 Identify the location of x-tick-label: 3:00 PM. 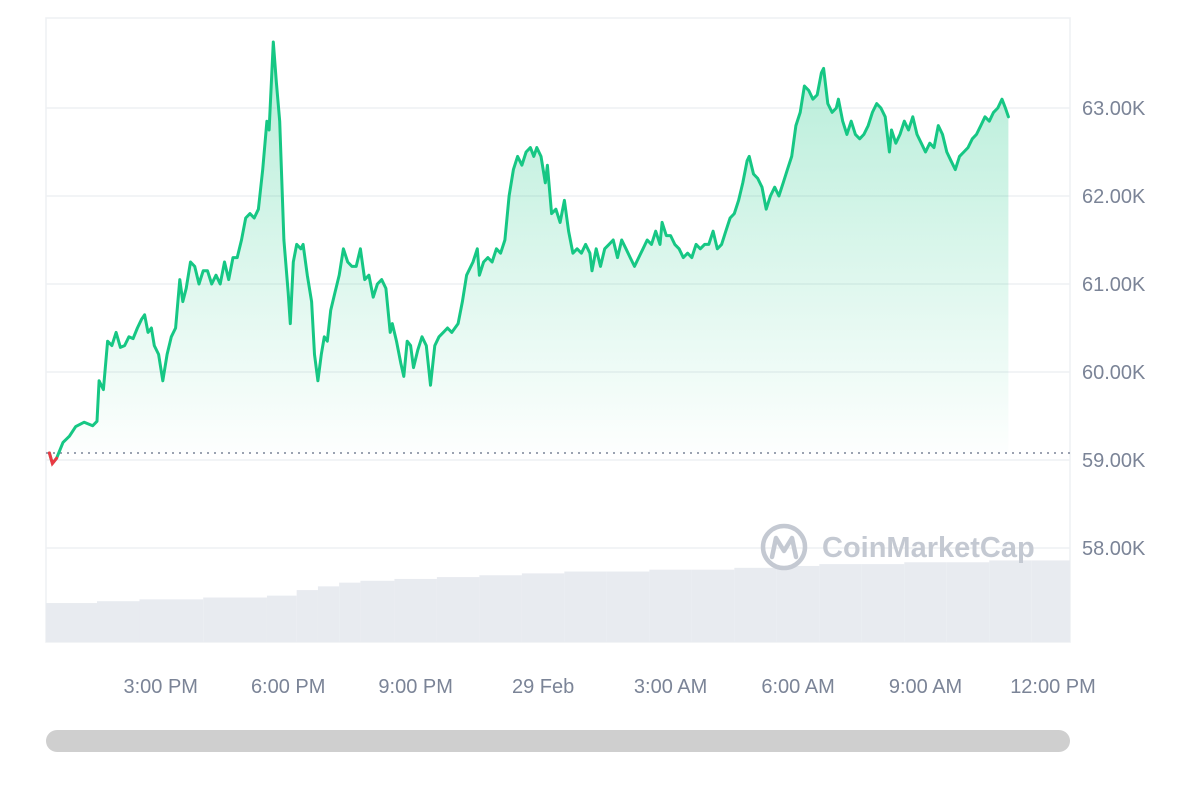
(160, 687).